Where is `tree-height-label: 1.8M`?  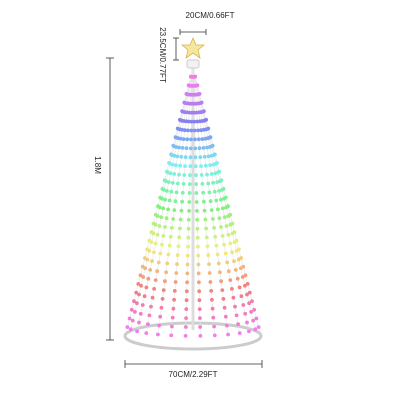 tree-height-label: 1.8M is located at coordinates (97, 165).